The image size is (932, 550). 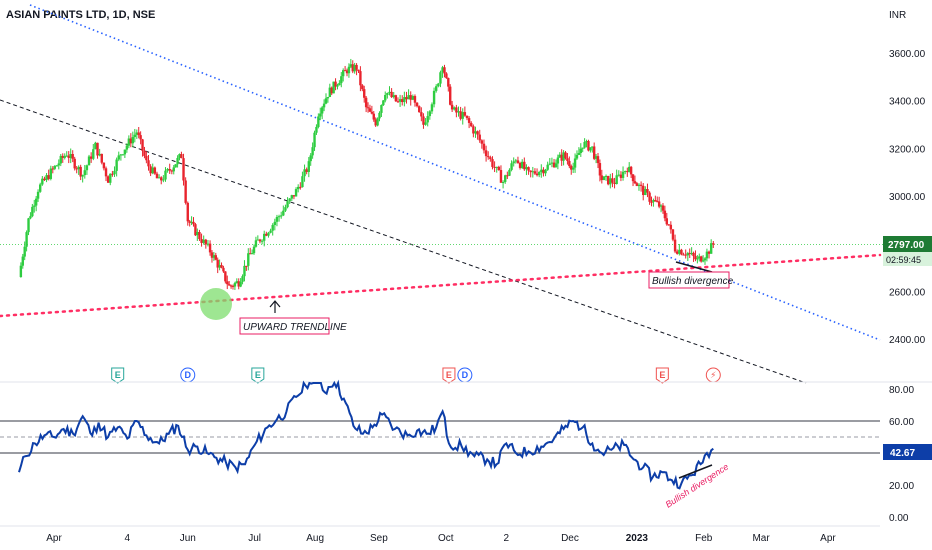 What do you see at coordinates (907, 244) in the screenshot?
I see `last-price-tag` at bounding box center [907, 244].